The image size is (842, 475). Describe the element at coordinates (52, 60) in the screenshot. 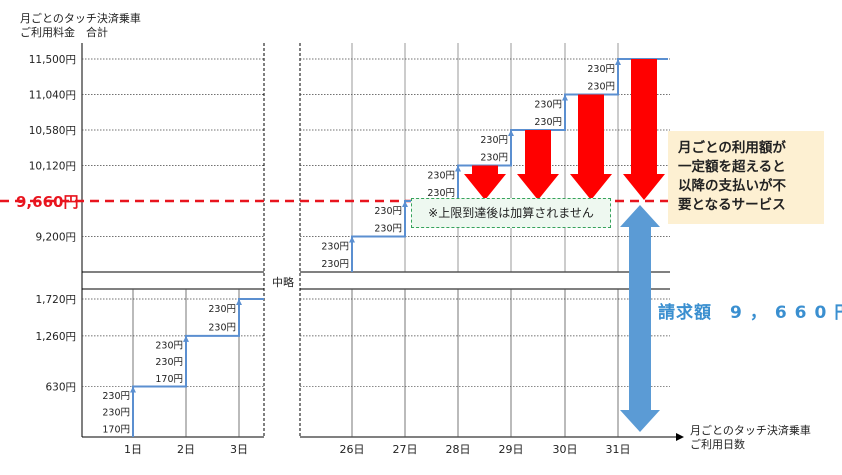

I see `y-tick-label: 11,500円` at that location.